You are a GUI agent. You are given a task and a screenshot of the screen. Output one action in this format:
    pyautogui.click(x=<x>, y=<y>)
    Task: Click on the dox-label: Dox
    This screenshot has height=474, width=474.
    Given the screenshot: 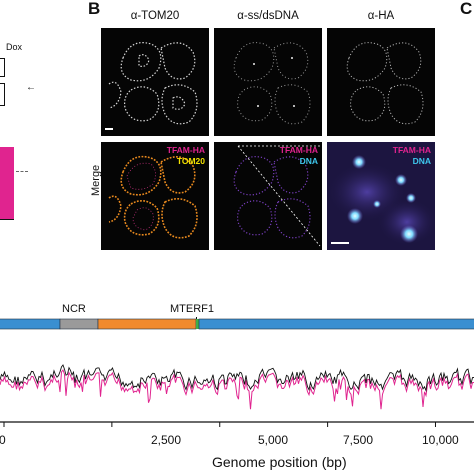 What is the action you would take?
    pyautogui.click(x=14, y=47)
    